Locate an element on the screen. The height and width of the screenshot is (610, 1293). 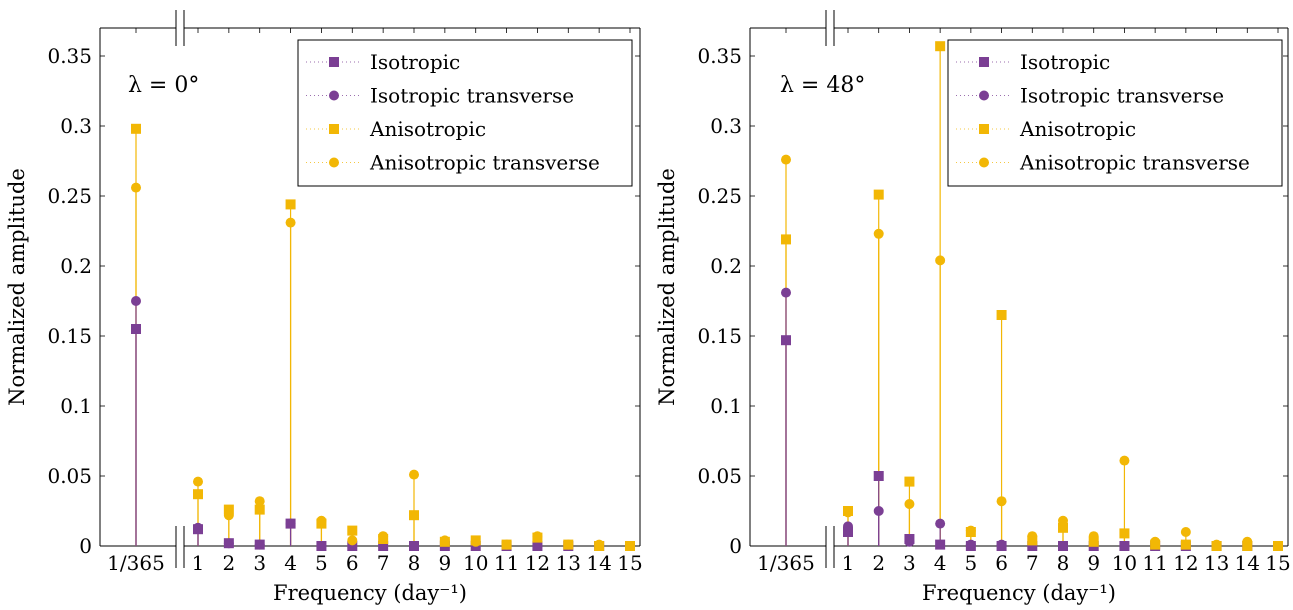
x-tick-label: 5 is located at coordinates (970, 563).